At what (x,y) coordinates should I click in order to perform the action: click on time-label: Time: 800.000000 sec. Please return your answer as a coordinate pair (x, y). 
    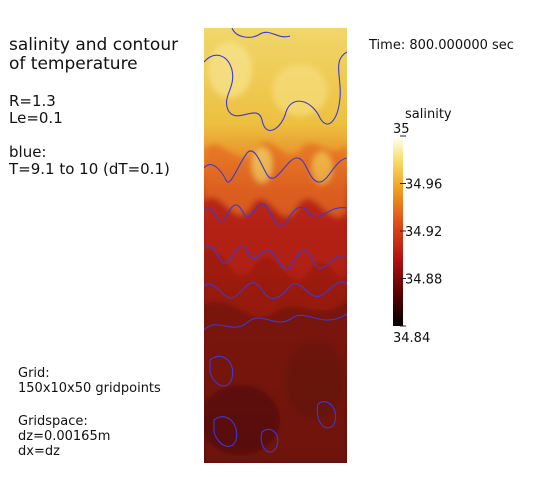
    Looking at the image, I should click on (441, 45).